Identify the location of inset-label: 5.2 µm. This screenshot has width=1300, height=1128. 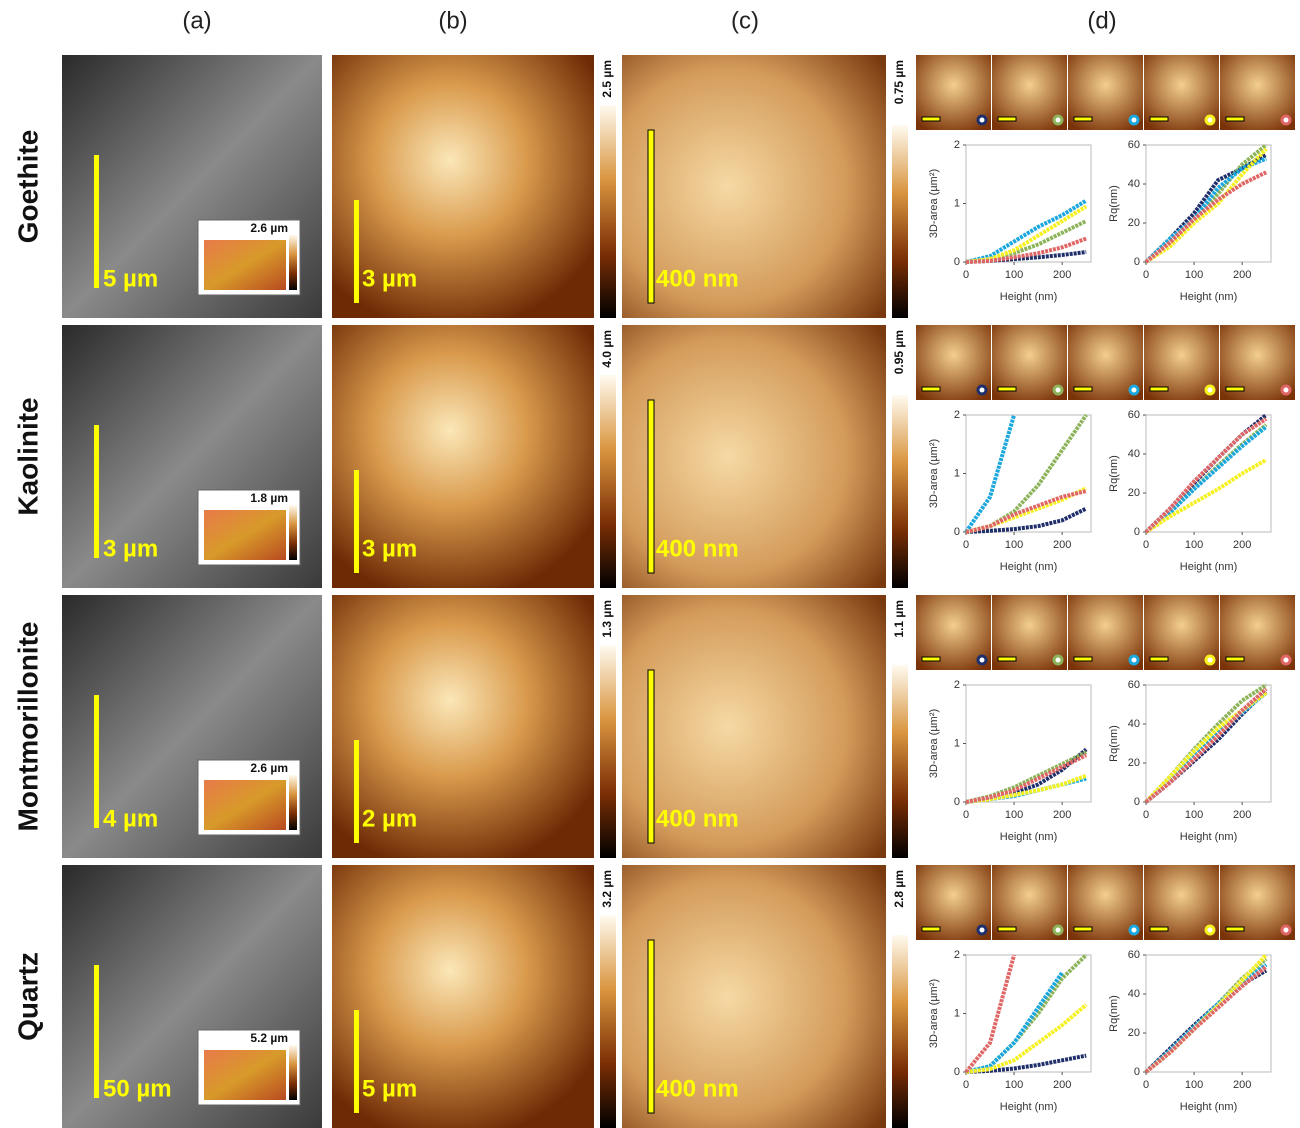
(269, 1038).